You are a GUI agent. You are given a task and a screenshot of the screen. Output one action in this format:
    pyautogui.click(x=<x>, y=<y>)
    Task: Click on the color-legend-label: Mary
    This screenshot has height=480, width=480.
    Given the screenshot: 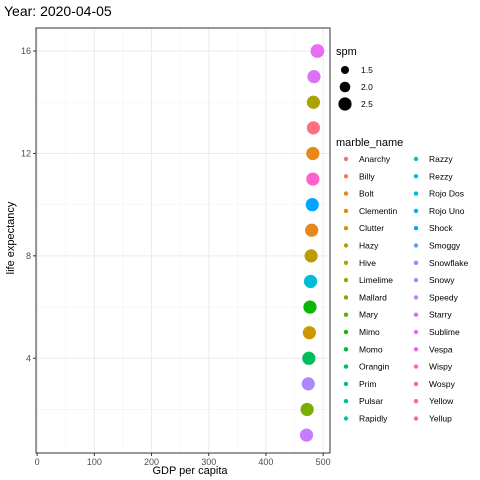 What is the action you would take?
    pyautogui.click(x=369, y=315)
    